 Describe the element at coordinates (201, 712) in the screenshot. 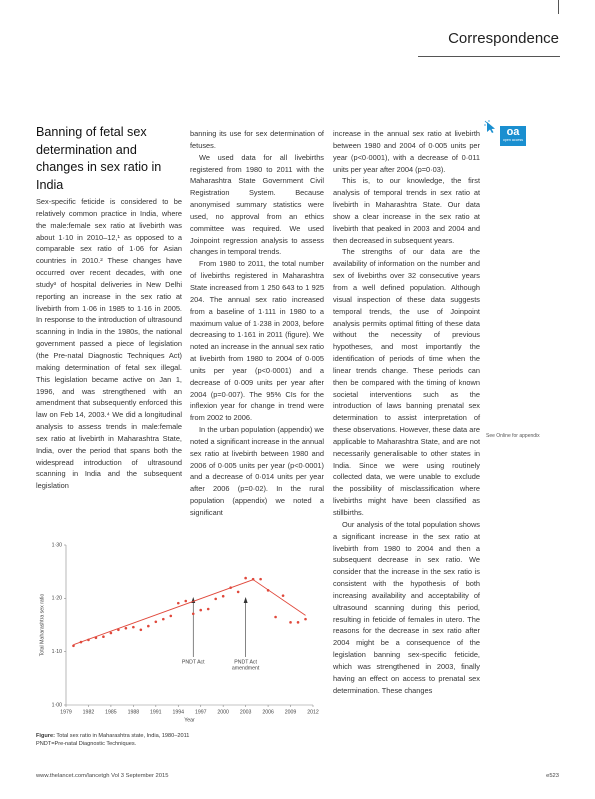

I see `x-tick-label: 1997` at that location.